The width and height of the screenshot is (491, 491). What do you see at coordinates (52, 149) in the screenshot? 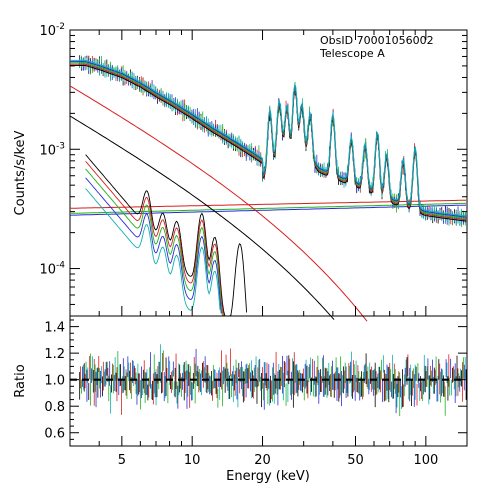
I see `spectrum-y-tick-label-1: 10⁻³` at bounding box center [52, 149].